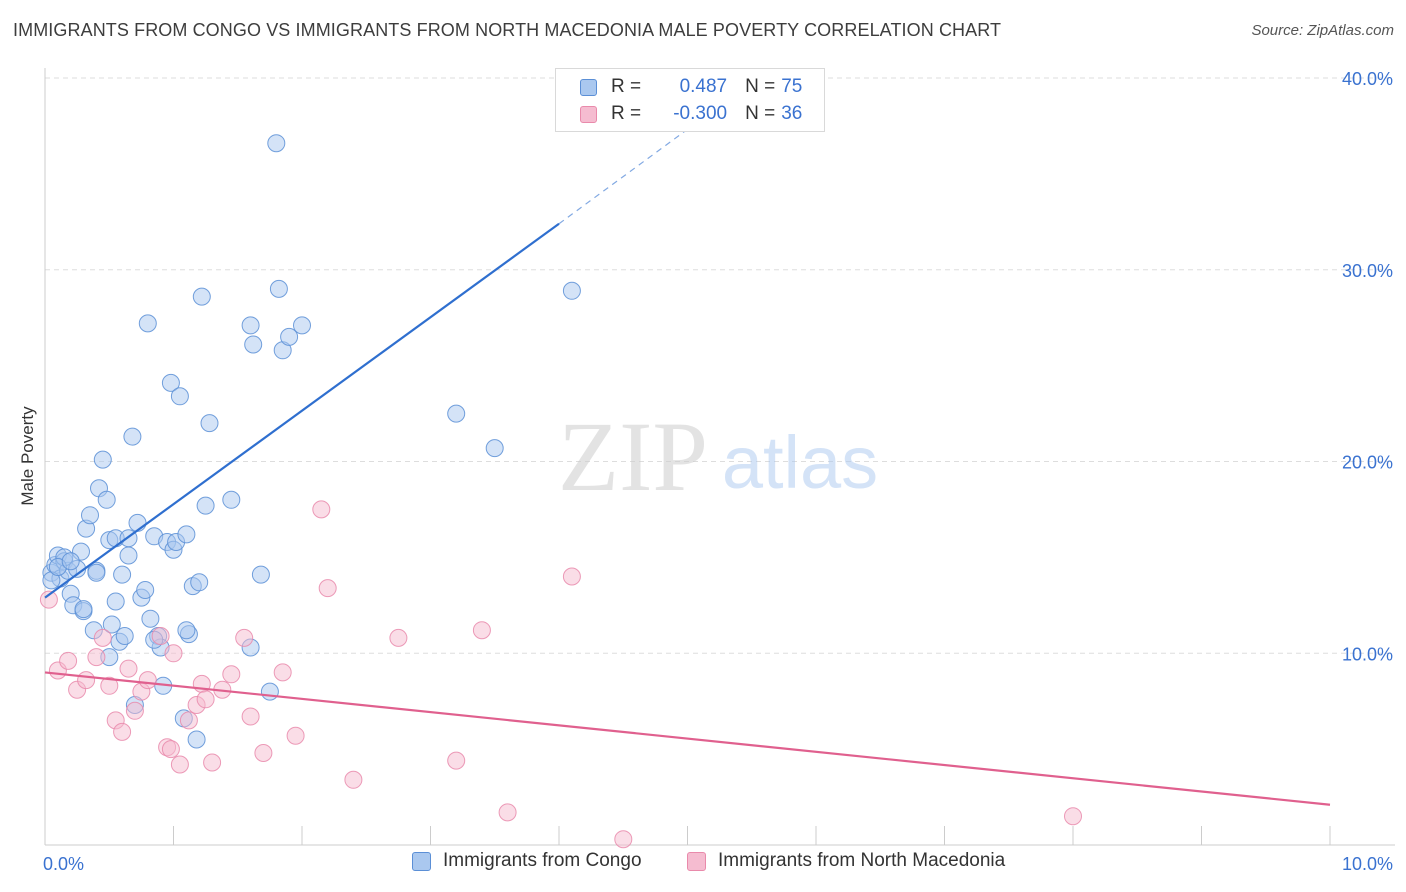 The image size is (1406, 892). Describe the element at coordinates (792, 113) in the screenshot. I see `legend-n-value: 36` at that location.